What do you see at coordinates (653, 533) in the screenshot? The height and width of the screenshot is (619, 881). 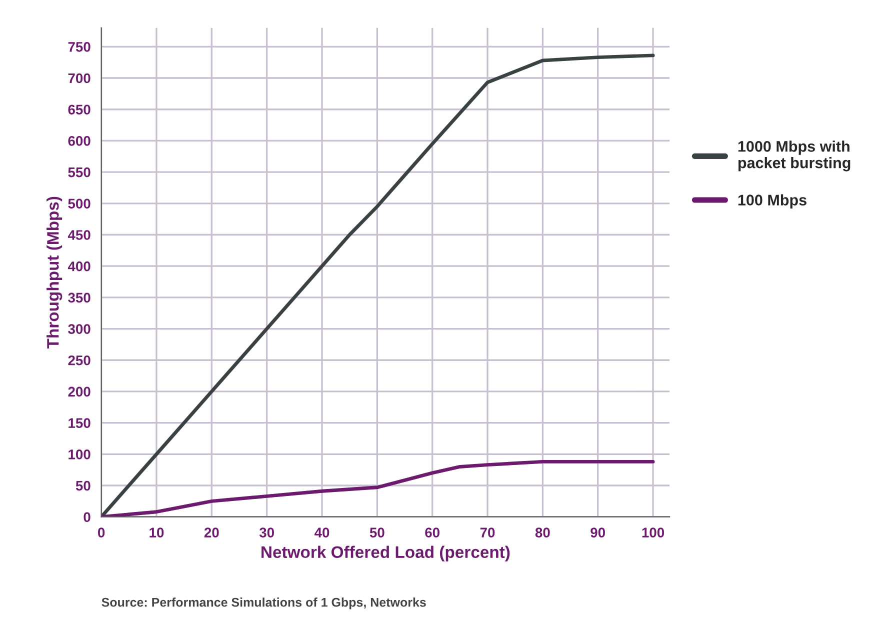 I see `x-tick-label: 100` at bounding box center [653, 533].